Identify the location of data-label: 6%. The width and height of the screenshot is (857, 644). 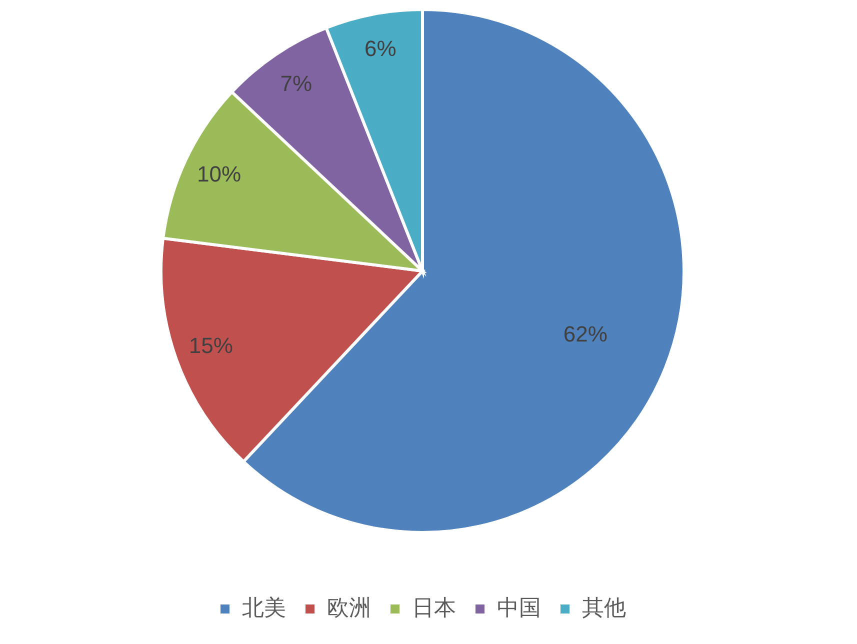
(380, 49).